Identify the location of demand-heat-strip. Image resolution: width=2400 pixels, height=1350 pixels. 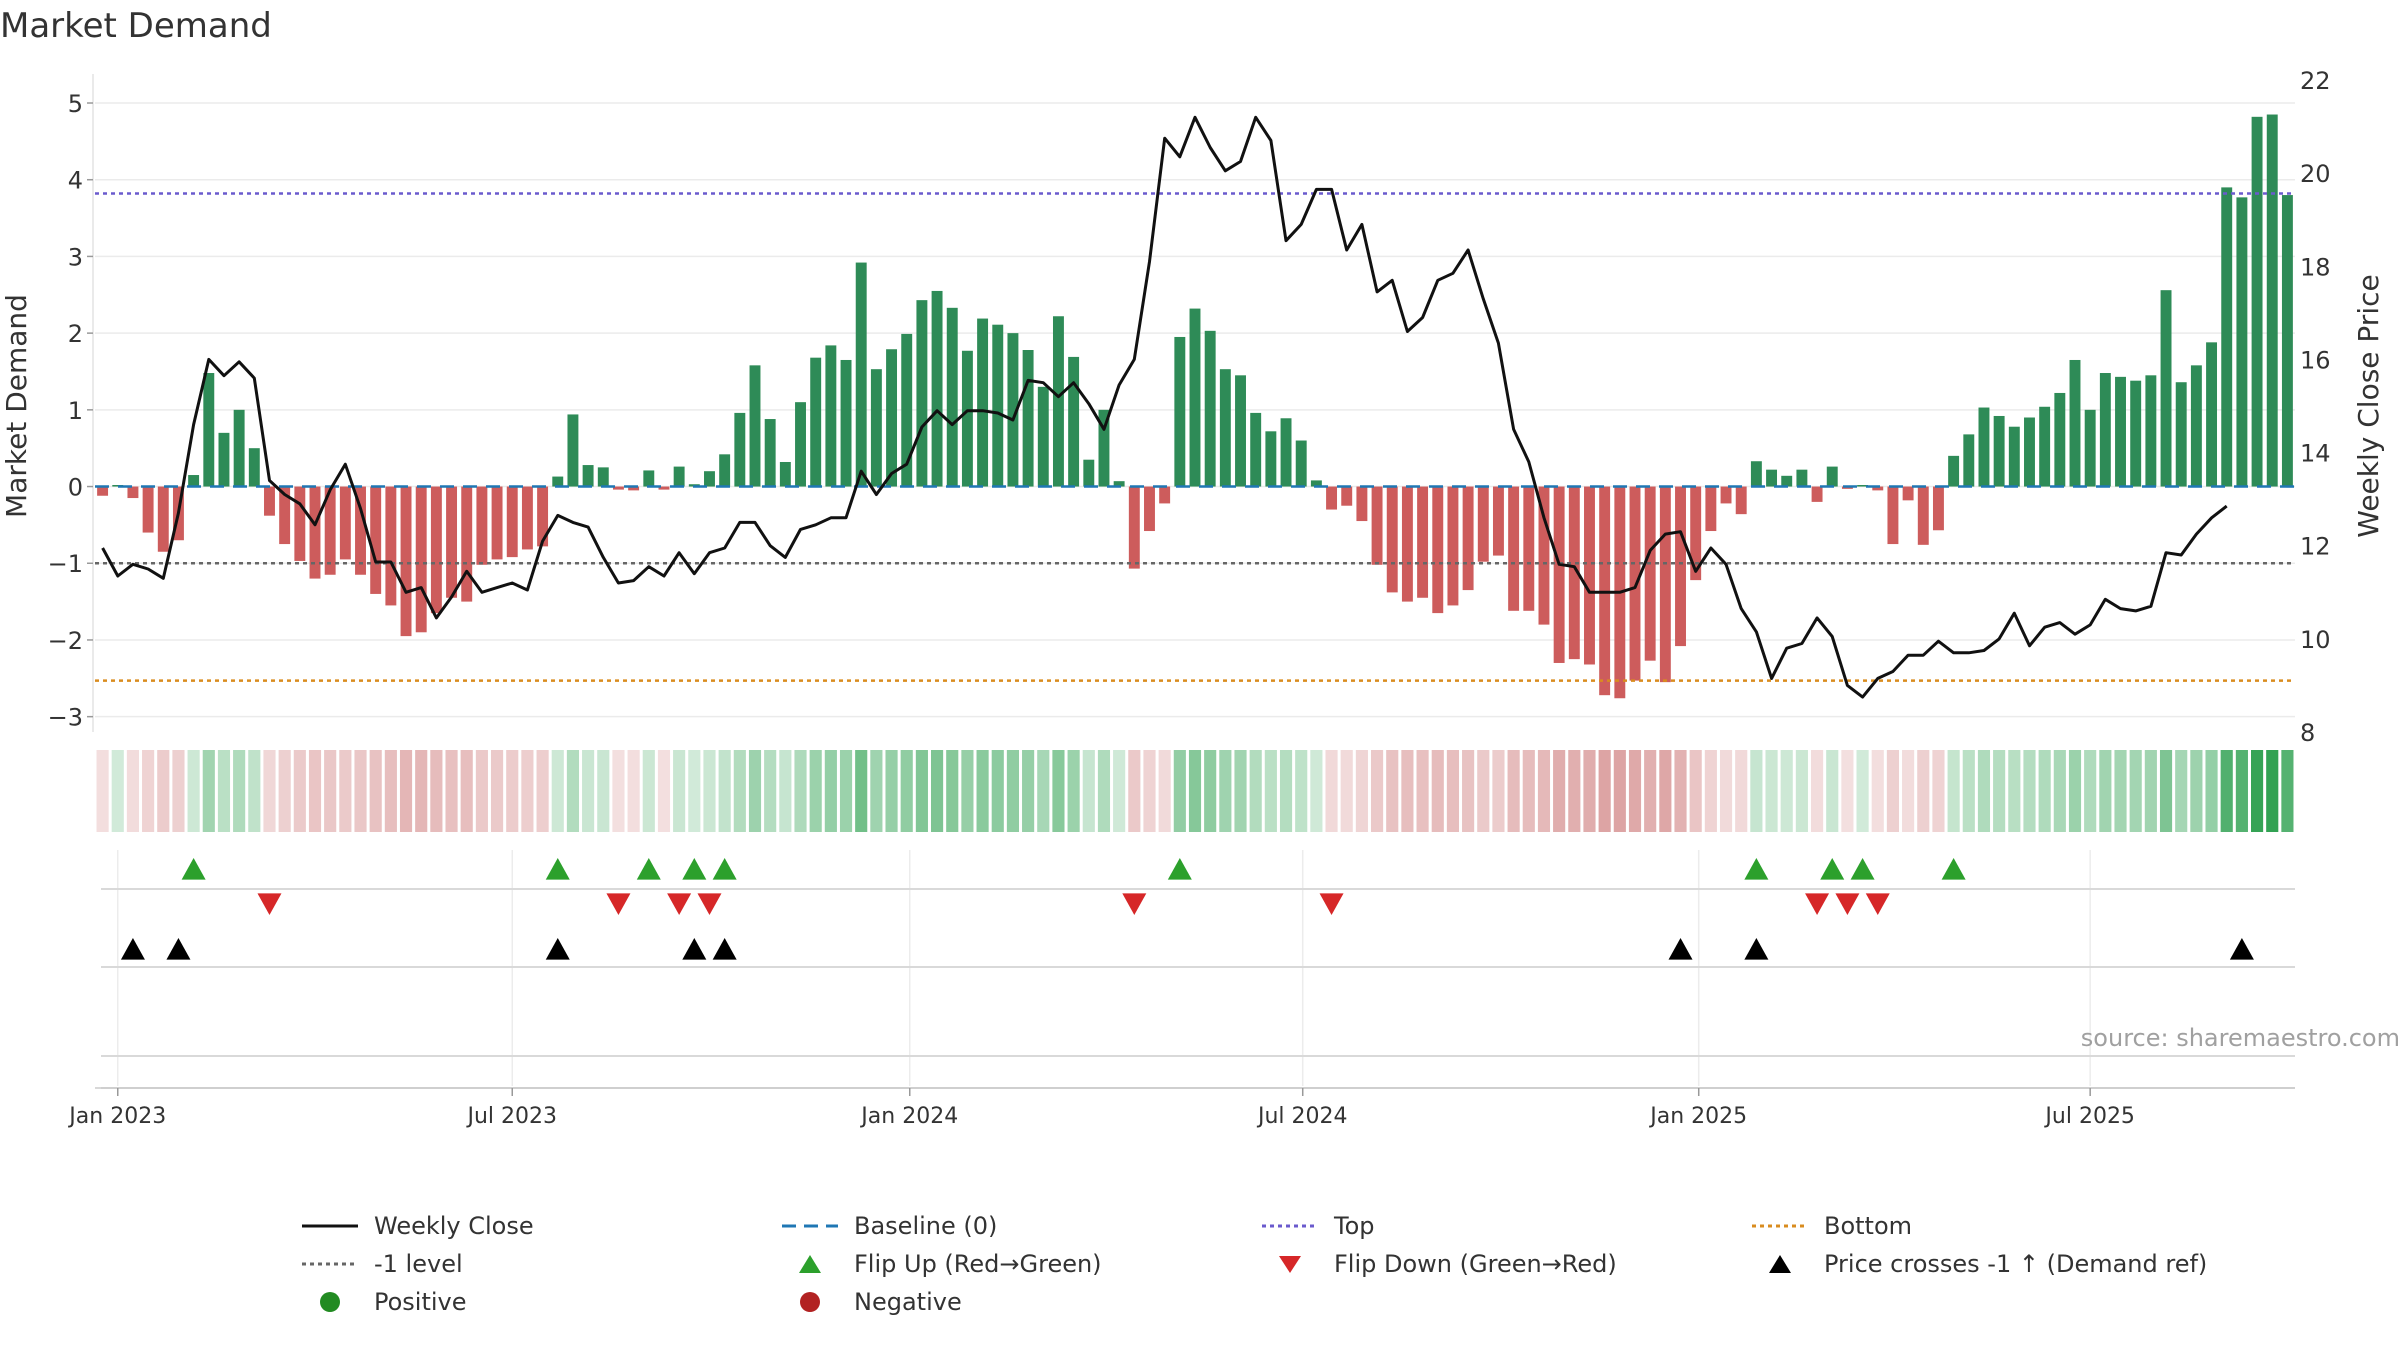
(1195, 791).